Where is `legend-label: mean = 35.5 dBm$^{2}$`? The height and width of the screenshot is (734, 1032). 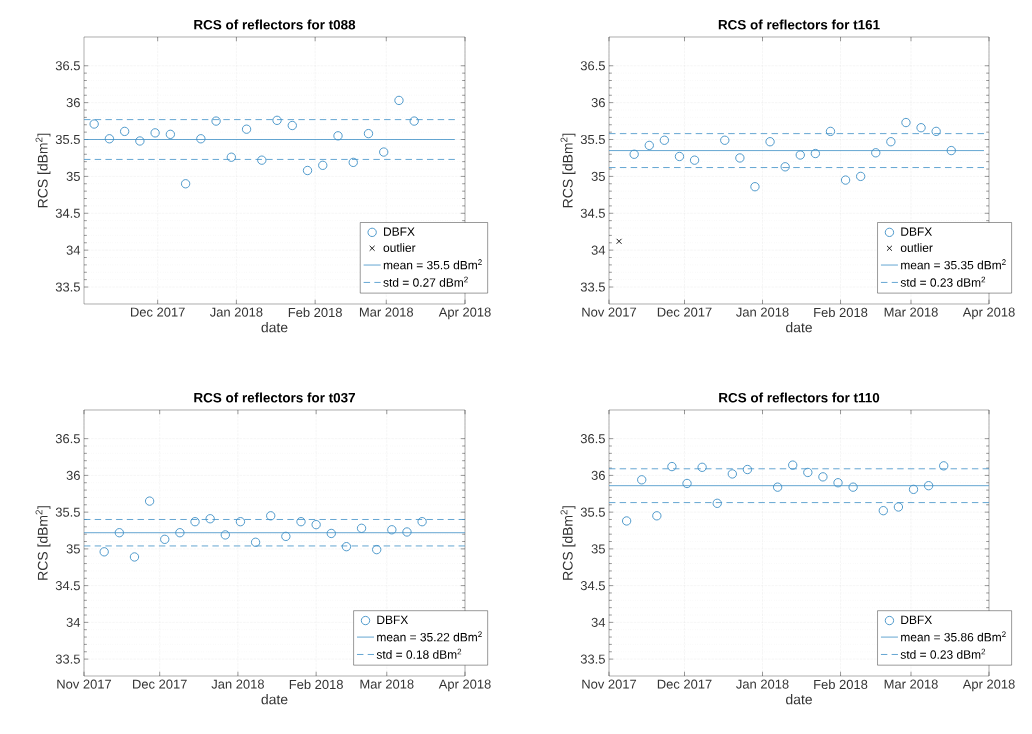
legend-label: mean = 35.5 dBm$^{2}$ is located at coordinates (432, 264).